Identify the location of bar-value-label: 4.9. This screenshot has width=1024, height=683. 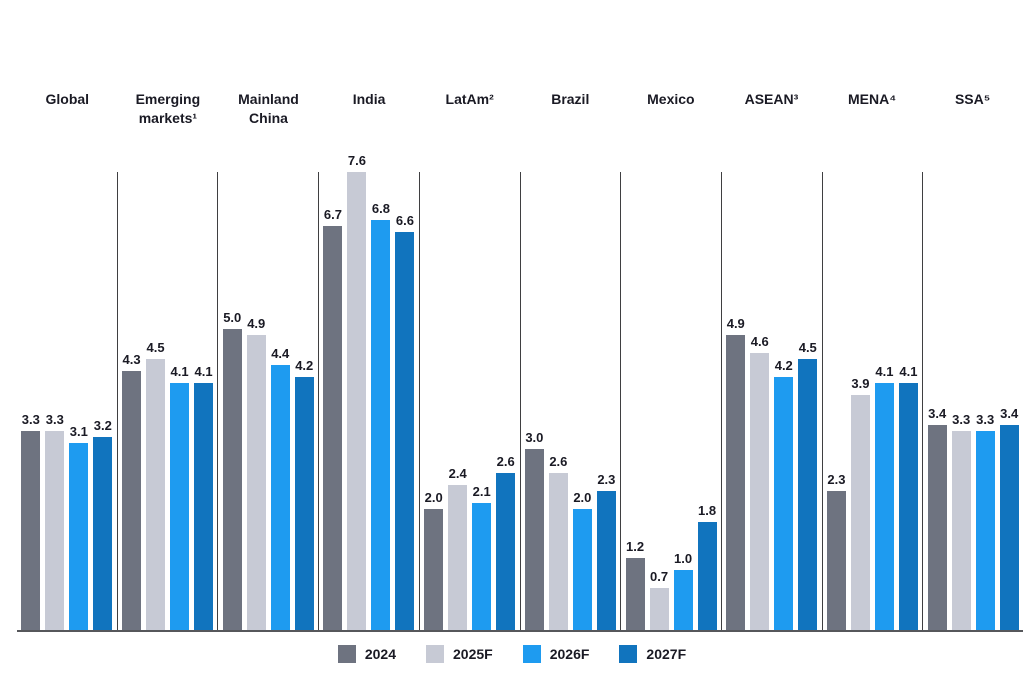
(735, 323).